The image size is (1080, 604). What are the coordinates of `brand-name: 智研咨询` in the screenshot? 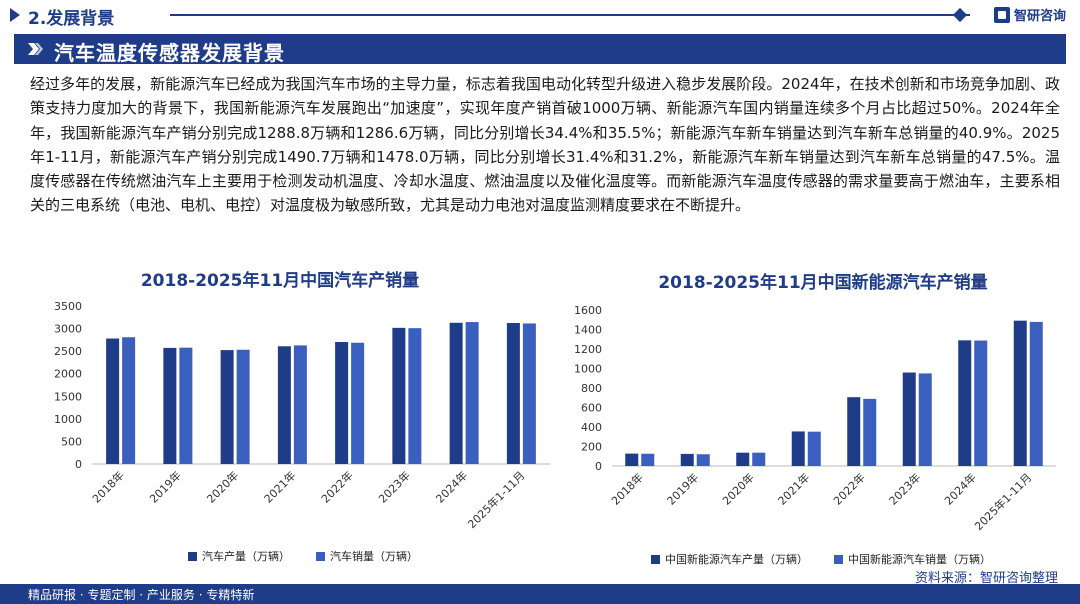 It's located at (1039, 16).